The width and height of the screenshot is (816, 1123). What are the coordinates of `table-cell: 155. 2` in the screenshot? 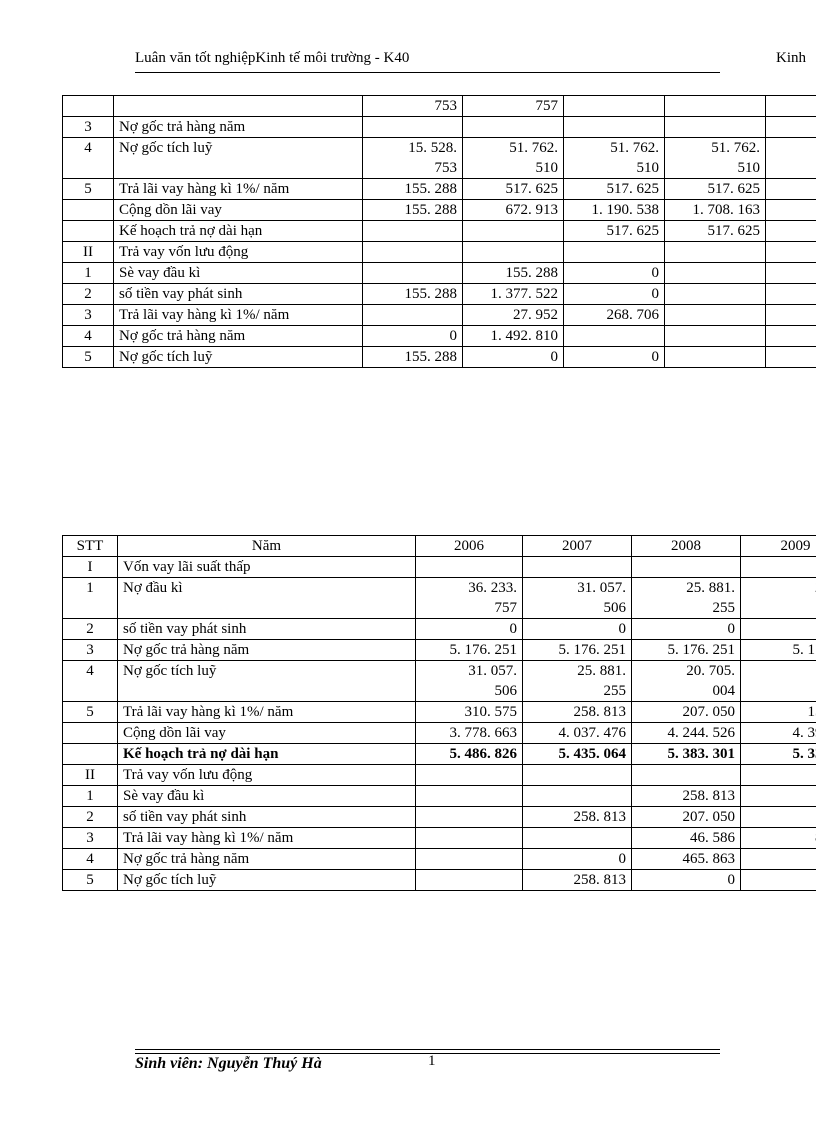 It's located at (778, 712).